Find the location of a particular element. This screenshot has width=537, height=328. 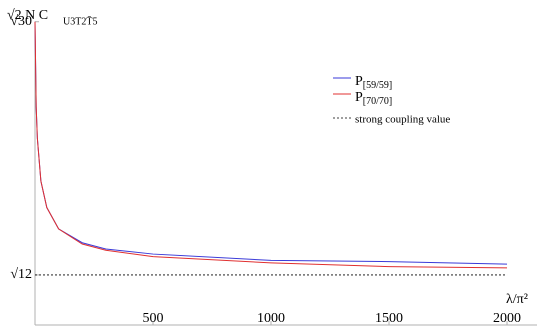

y-tick-label: √30 is located at coordinates (21, 21).